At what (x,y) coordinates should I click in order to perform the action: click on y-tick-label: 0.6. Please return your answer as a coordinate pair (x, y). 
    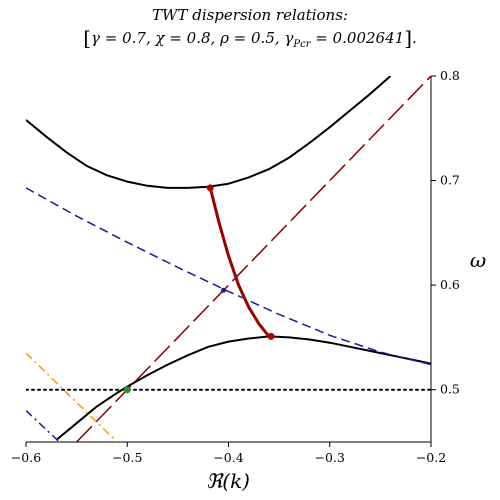
    Looking at the image, I should click on (450, 284).